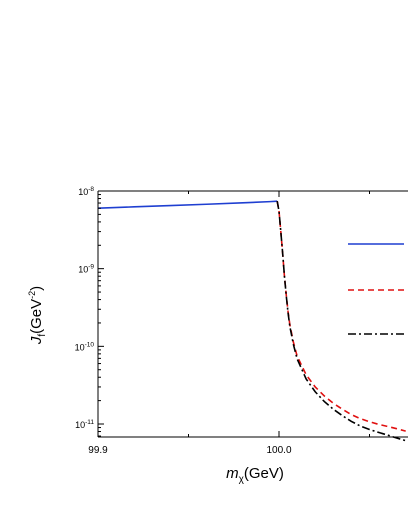  I want to click on x-tick-label: 100.0, so click(278, 450).